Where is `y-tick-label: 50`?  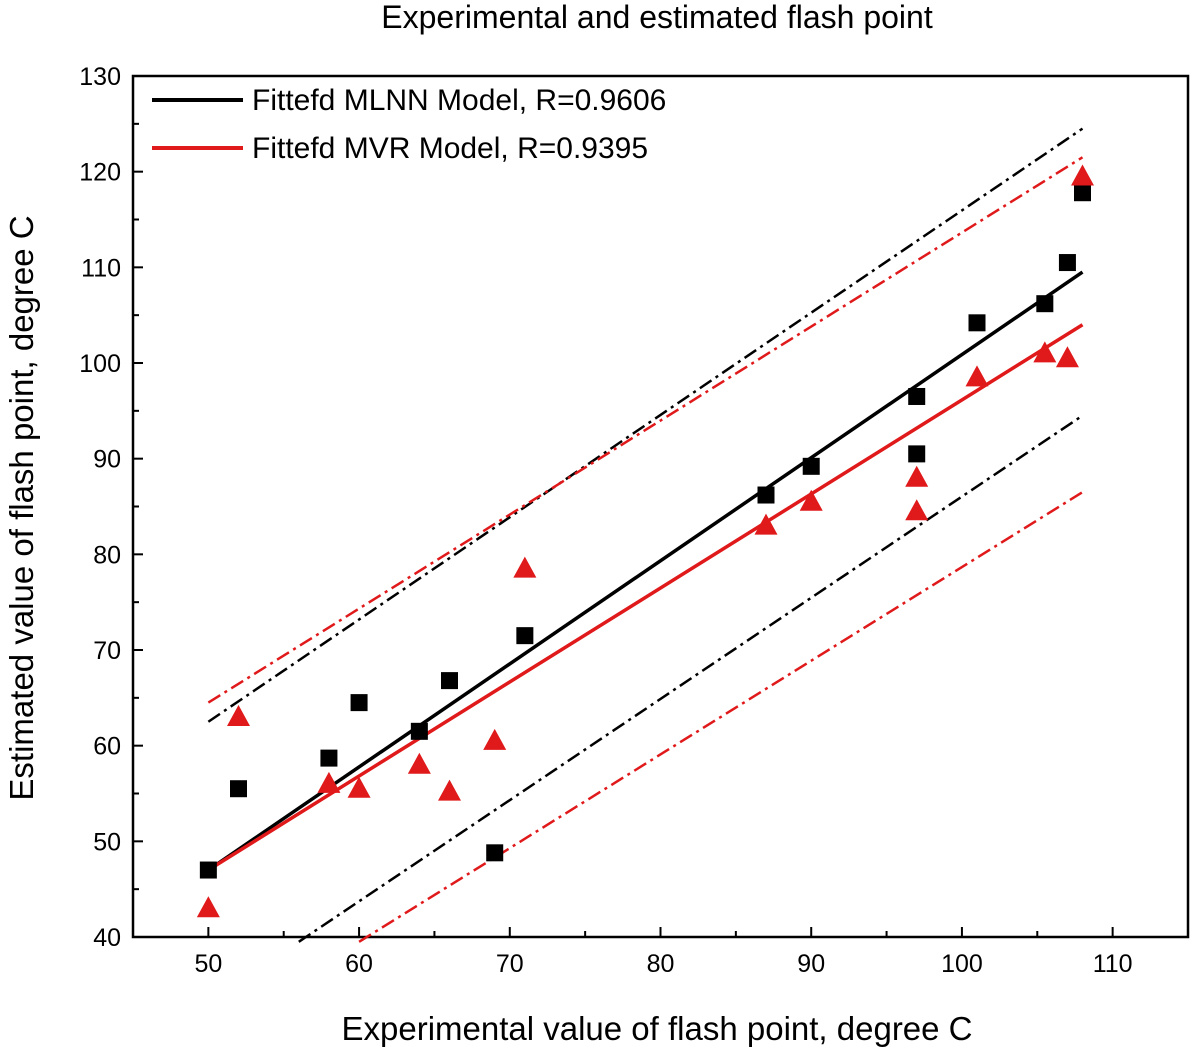
y-tick-label: 50 is located at coordinates (107, 842).